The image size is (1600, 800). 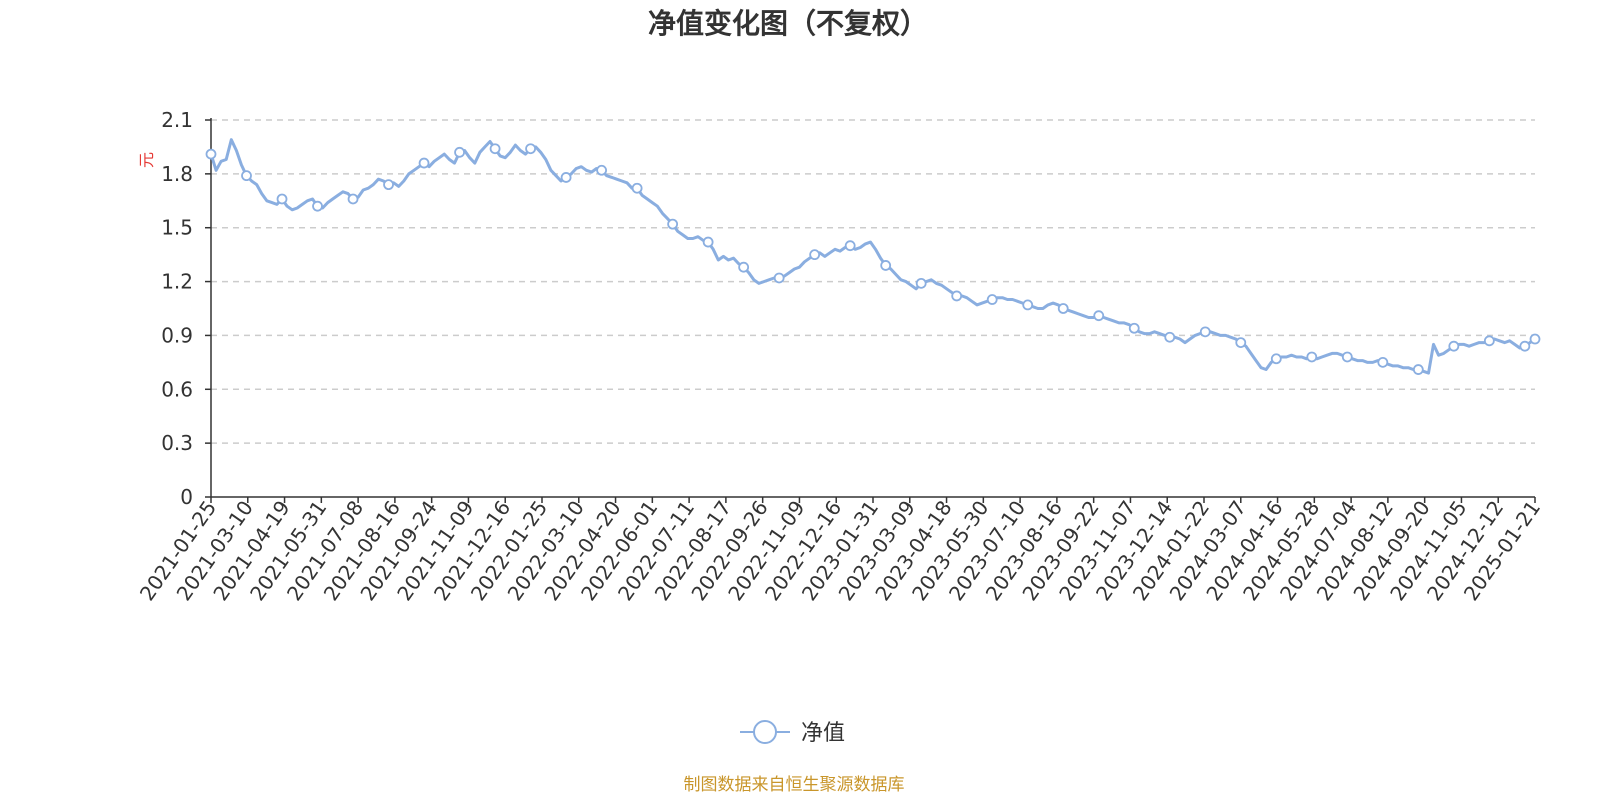 I want to click on y-tick-label: 1.8, so click(x=177, y=174).